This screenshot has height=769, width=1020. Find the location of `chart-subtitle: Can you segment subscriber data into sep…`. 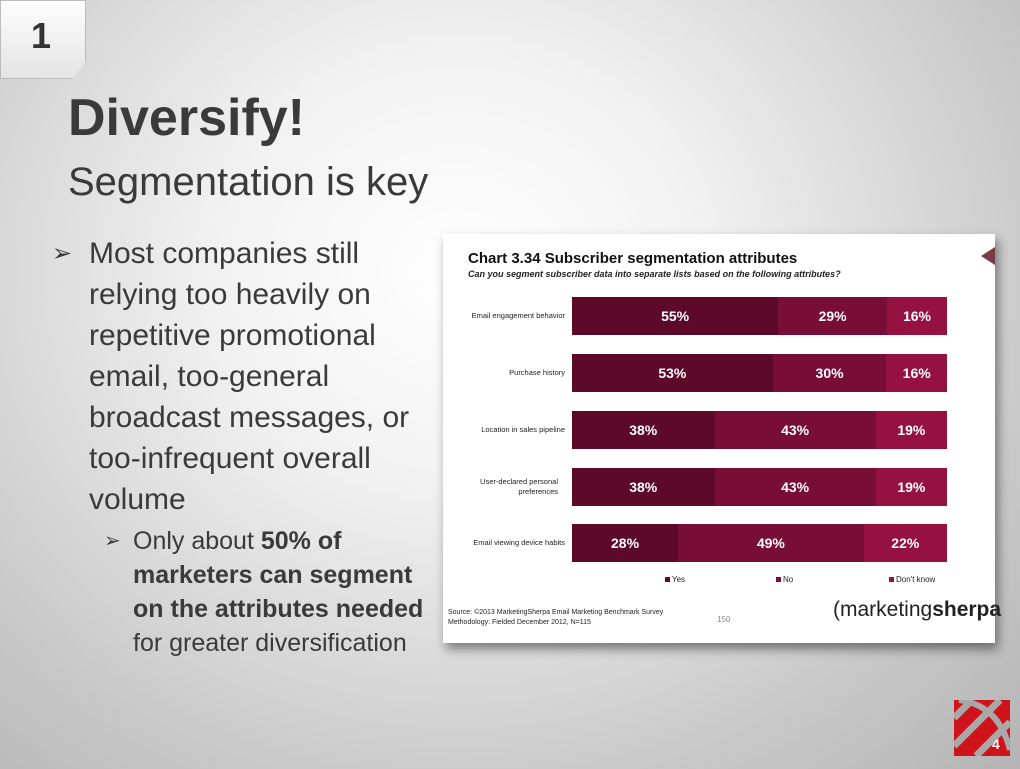

chart-subtitle: Can you segment subscriber data into sep… is located at coordinates (654, 274).